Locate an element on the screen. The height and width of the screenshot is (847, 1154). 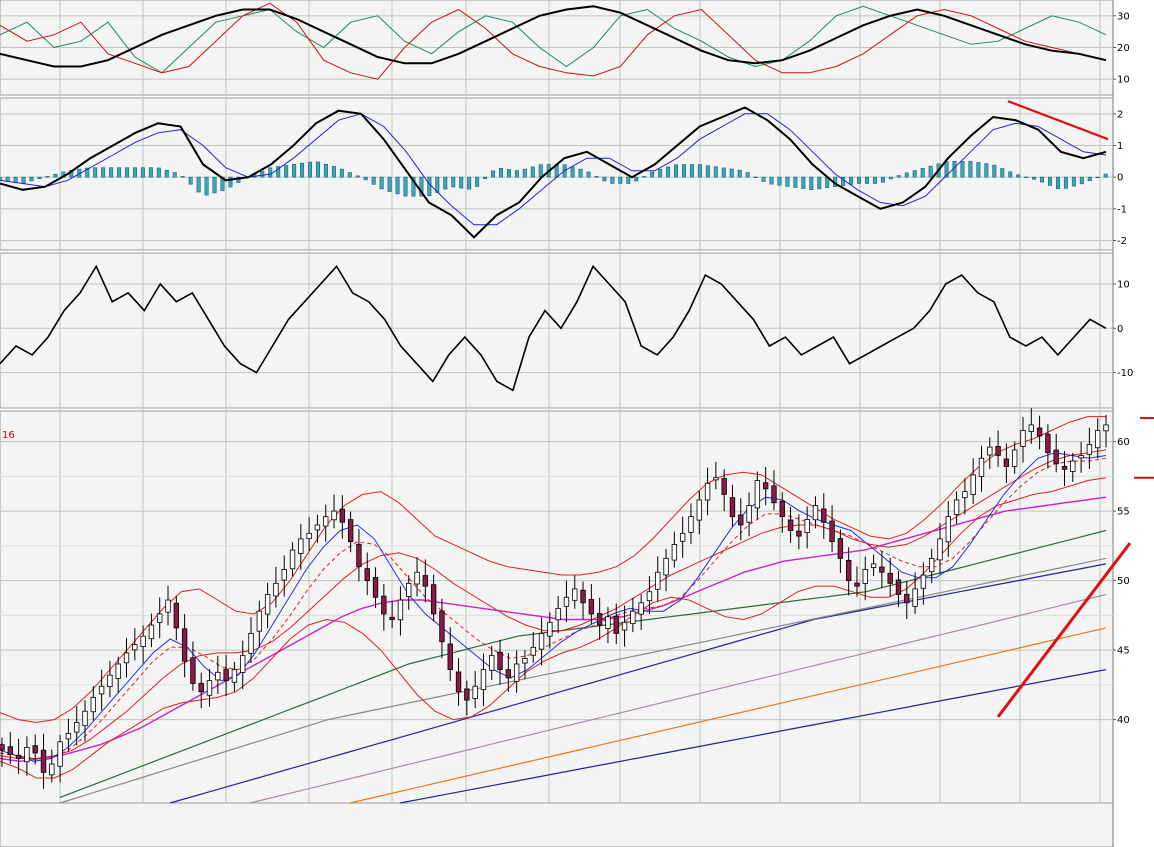
y-tick-label: 60 is located at coordinates (1123, 442).